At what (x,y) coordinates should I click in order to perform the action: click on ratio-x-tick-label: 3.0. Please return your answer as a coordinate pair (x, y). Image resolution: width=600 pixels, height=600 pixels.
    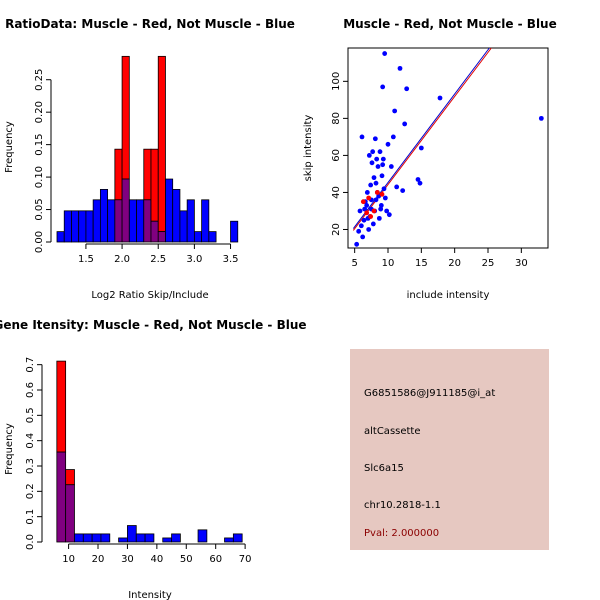
    Looking at the image, I should click on (194, 259).